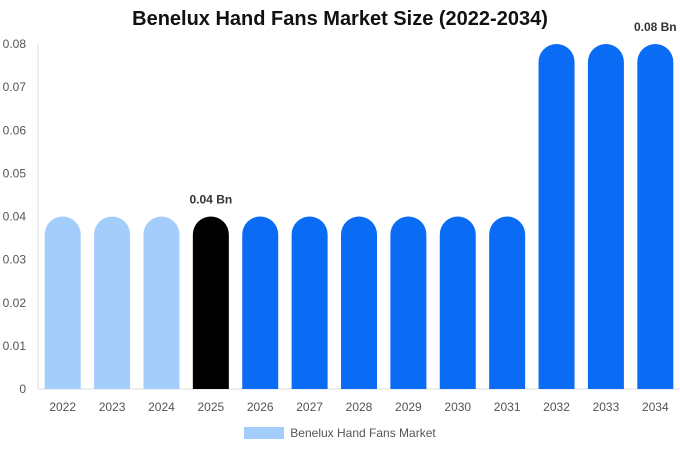 Image resolution: width=680 pixels, height=450 pixels. Describe the element at coordinates (161, 407) in the screenshot. I see `x-tick-label: 2024` at that location.